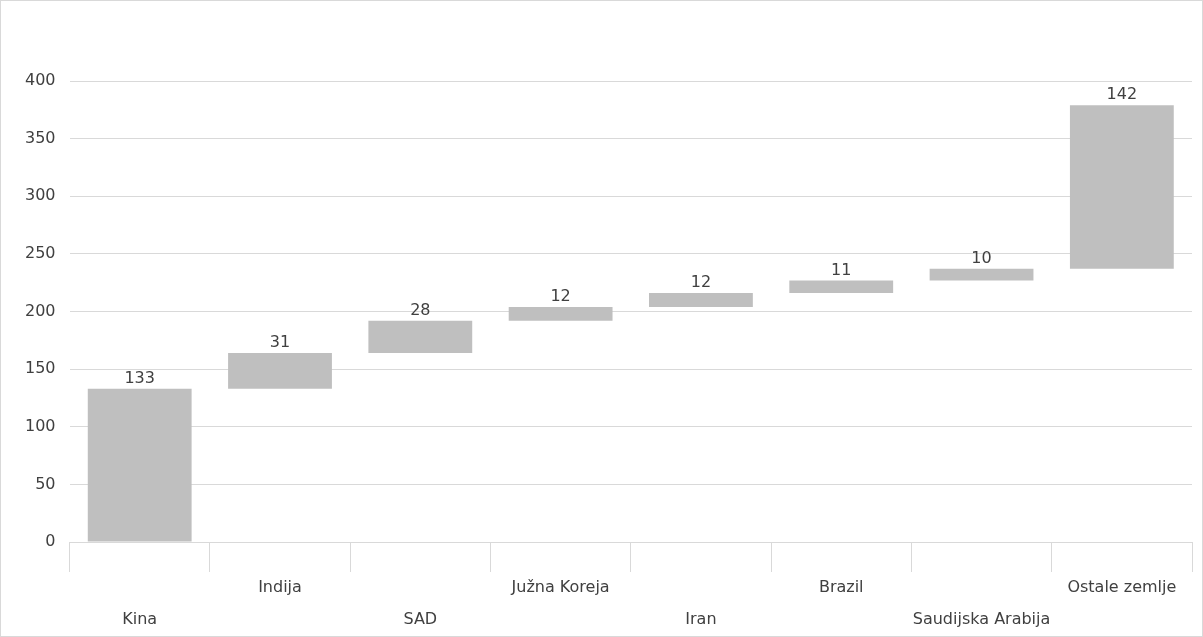 The height and width of the screenshot is (637, 1203). I want to click on y-tick-label: 0, so click(50, 541).